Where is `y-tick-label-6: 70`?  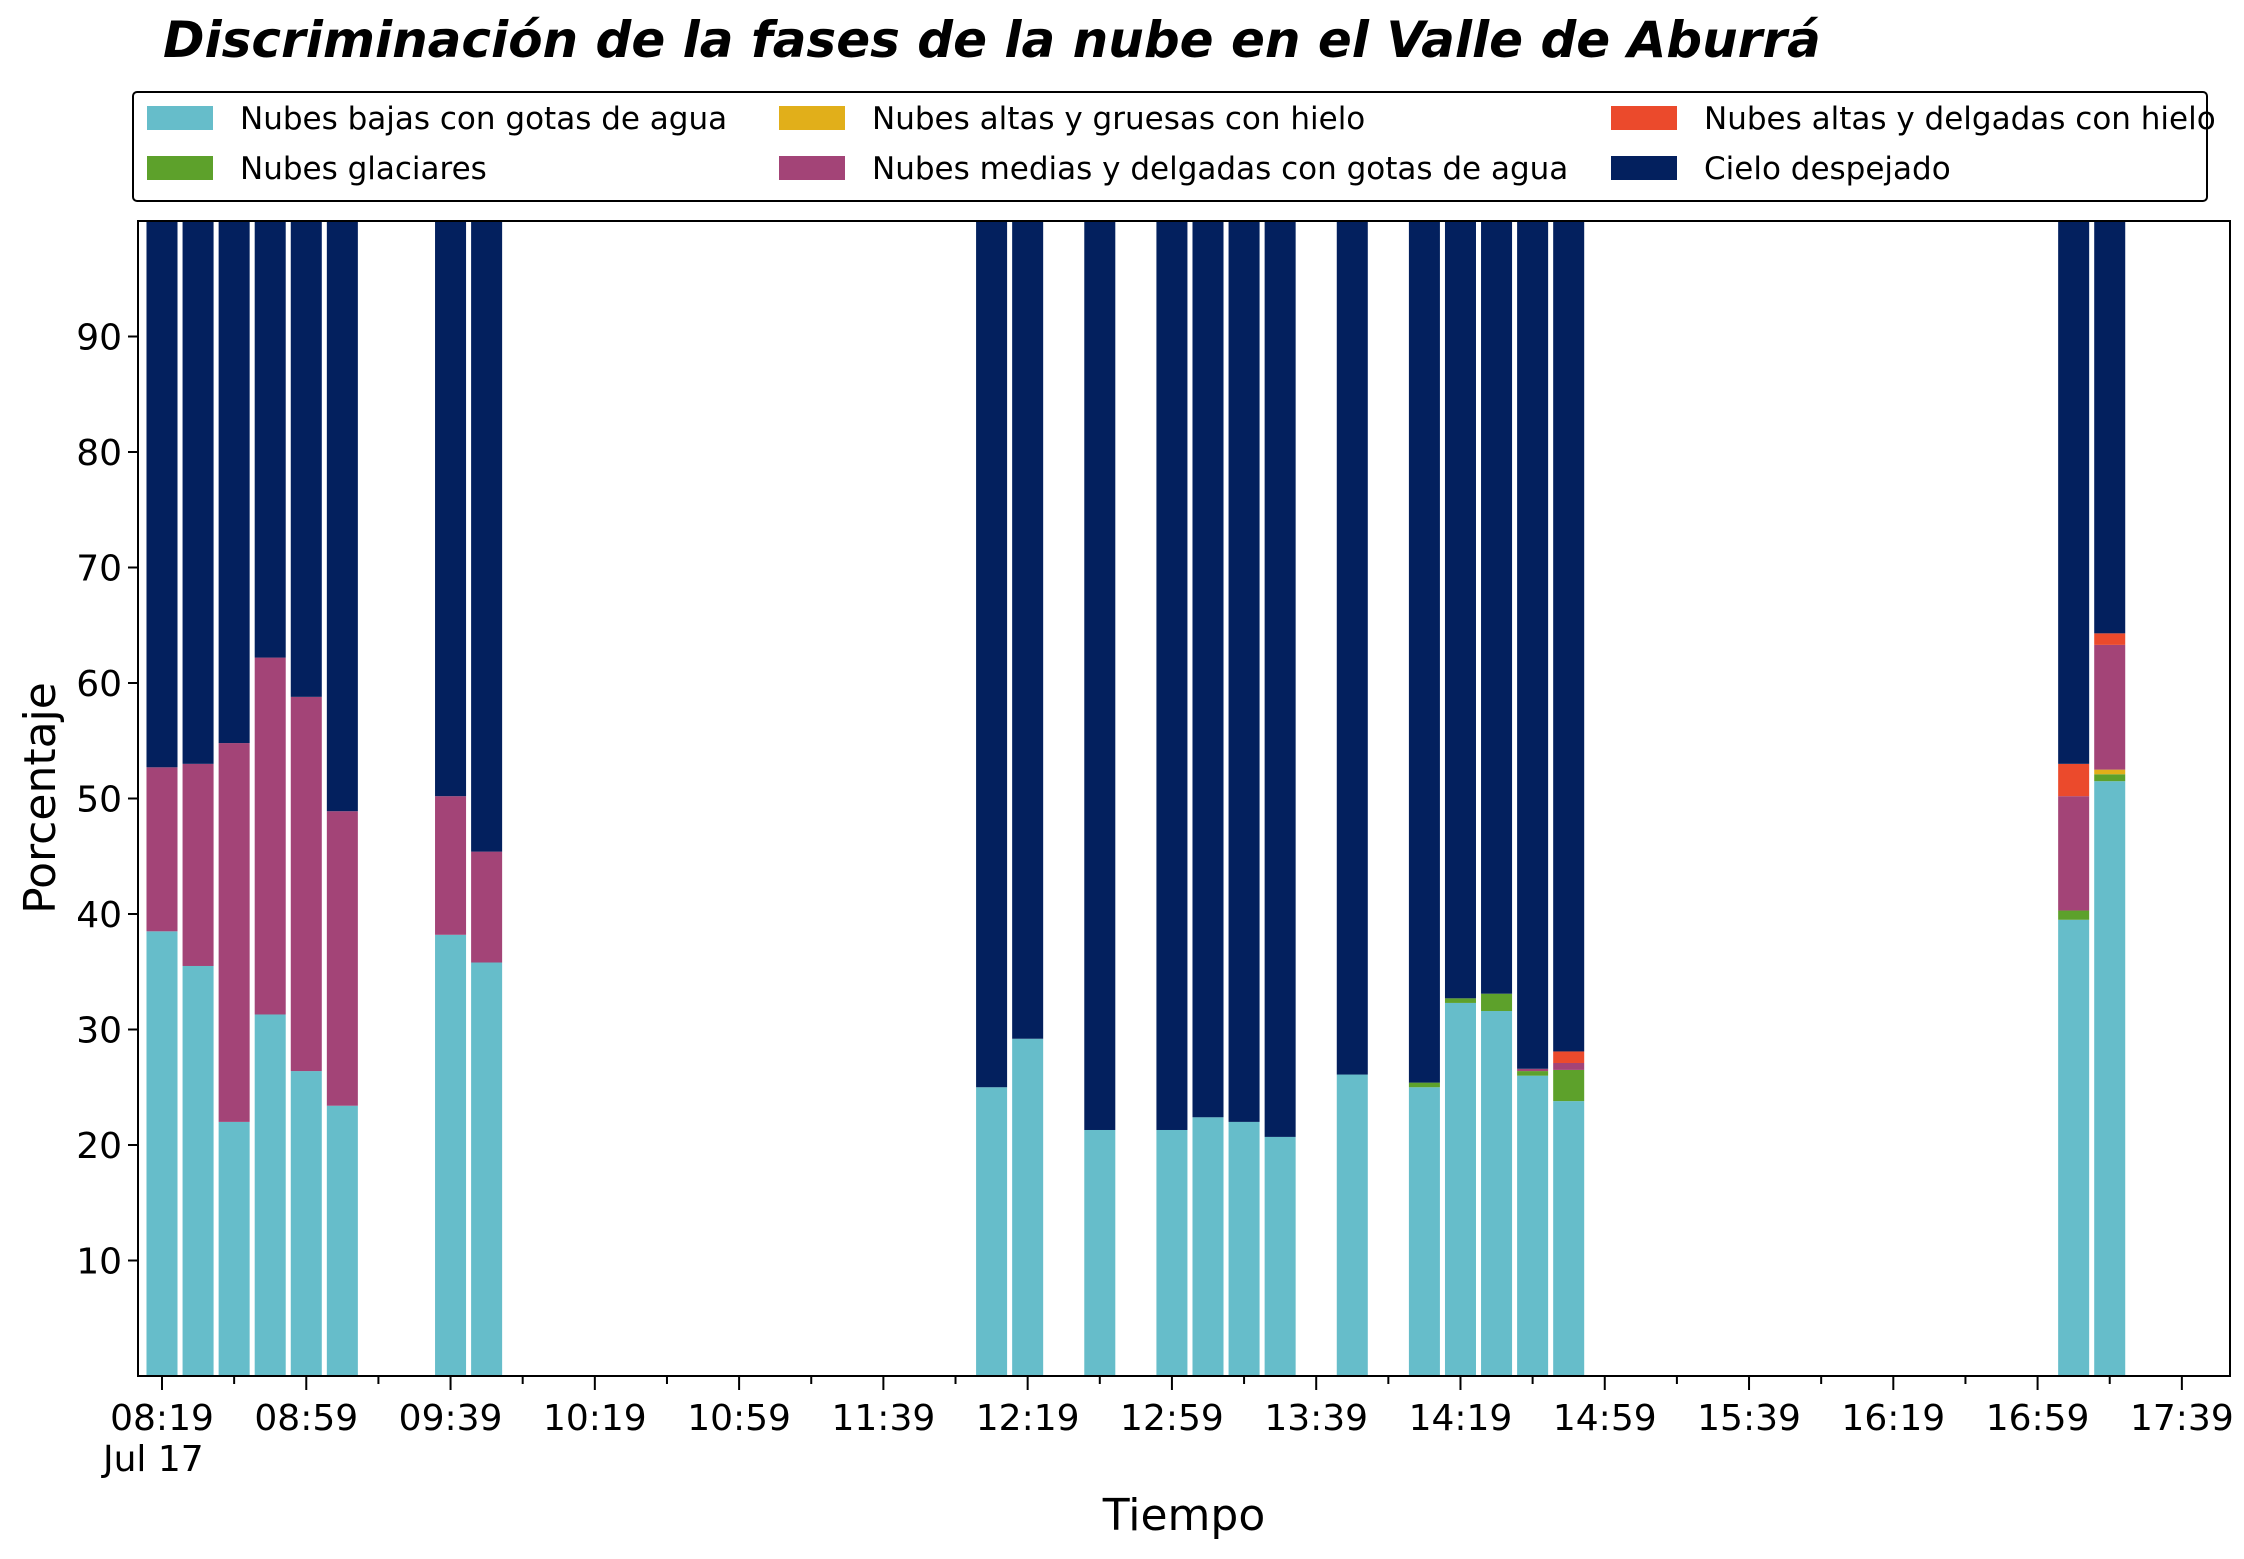 y-tick-label-6: 70 is located at coordinates (99, 569).